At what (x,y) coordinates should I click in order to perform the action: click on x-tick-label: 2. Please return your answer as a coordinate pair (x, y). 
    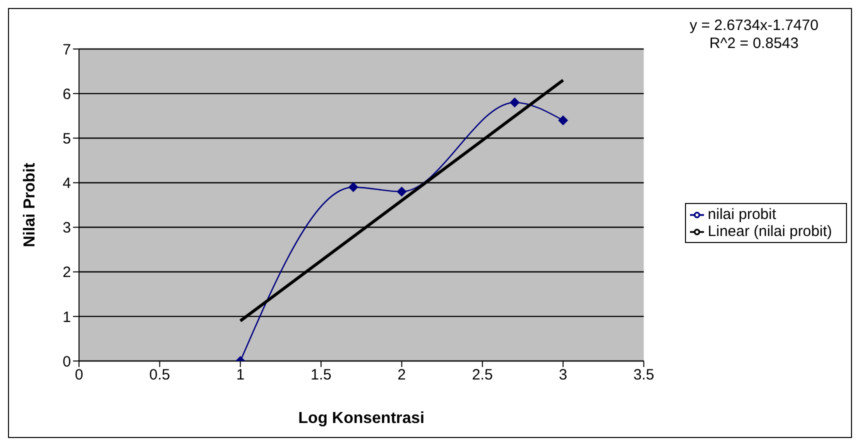
    Looking at the image, I should click on (402, 375).